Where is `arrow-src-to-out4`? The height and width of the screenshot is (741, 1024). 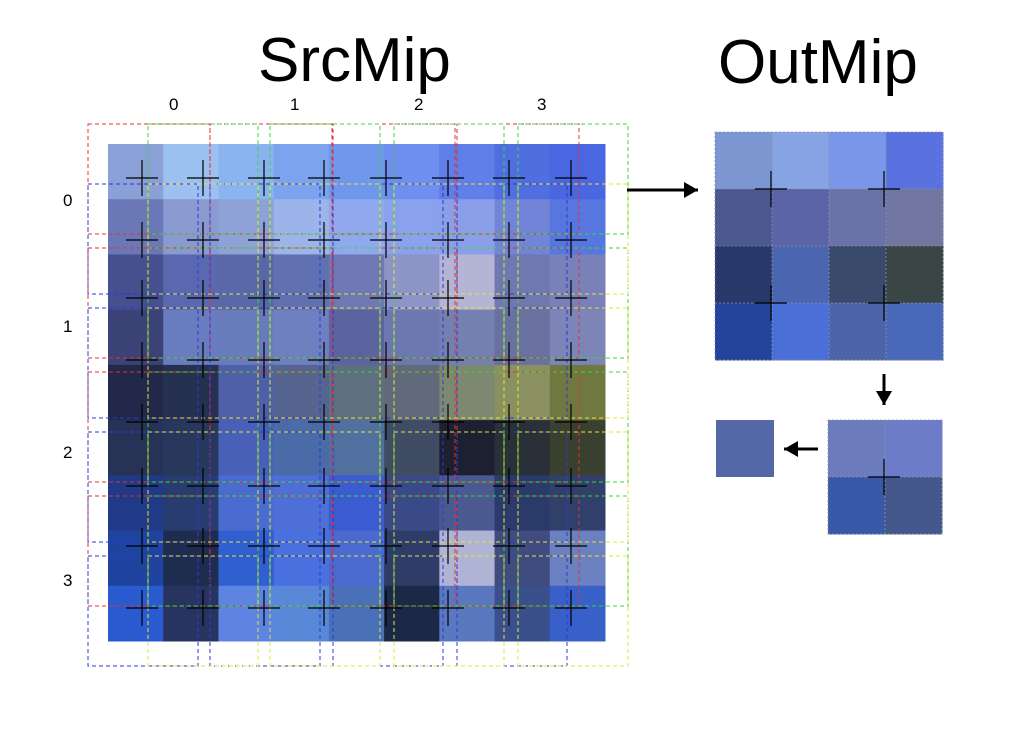 arrow-src-to-out4 is located at coordinates (662, 190).